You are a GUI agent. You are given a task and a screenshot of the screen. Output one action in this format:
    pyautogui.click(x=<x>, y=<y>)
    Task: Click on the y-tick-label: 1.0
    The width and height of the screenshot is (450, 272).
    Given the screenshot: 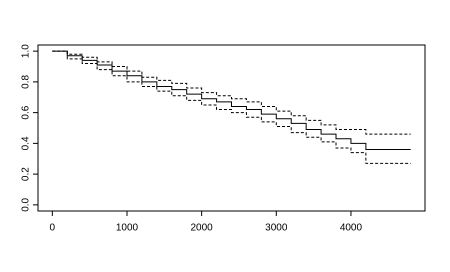 What is the action you would take?
    pyautogui.click(x=26, y=51)
    